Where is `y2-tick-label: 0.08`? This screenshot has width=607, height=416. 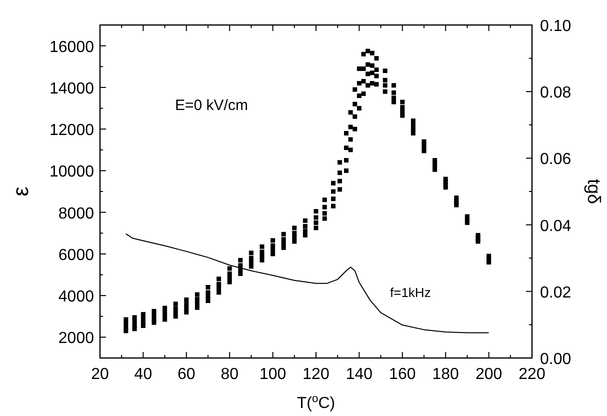 y2-tick-label: 0.08 is located at coordinates (556, 93).